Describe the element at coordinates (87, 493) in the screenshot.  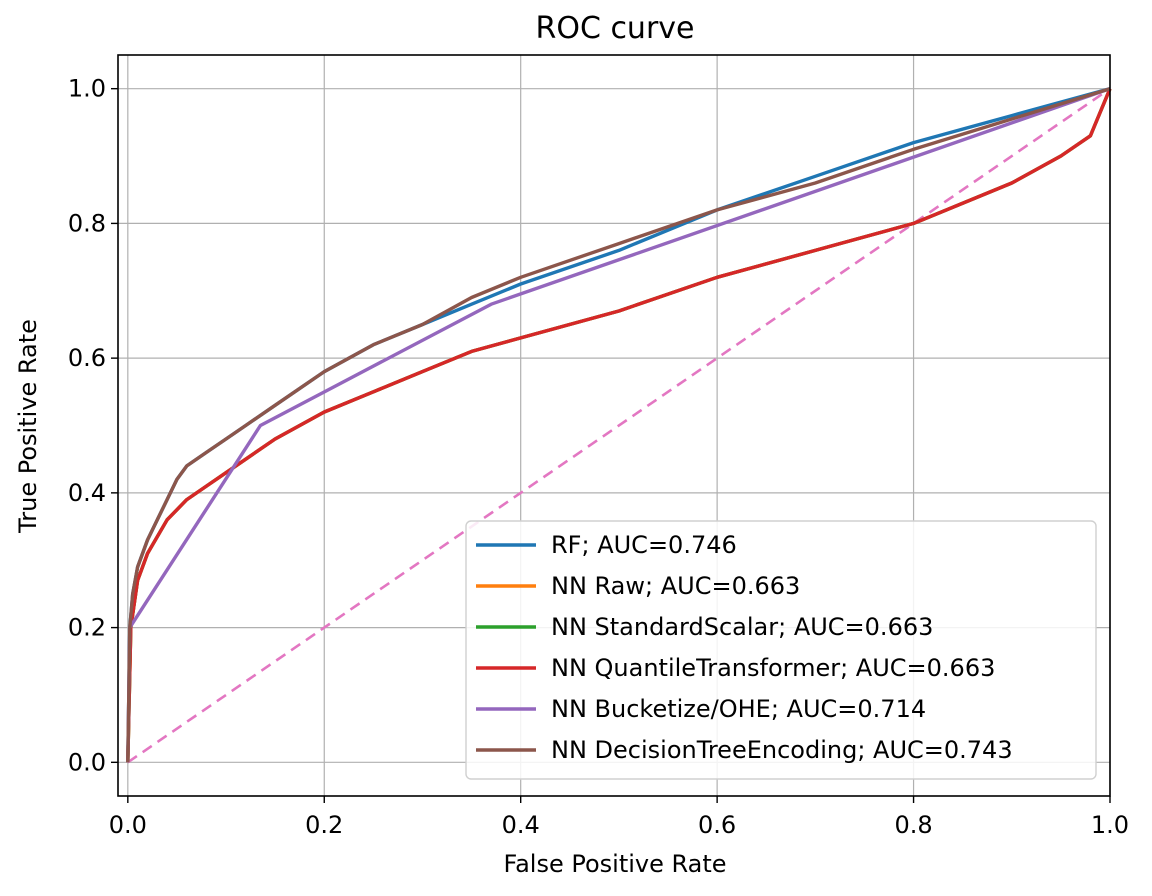
I see `y-tick-label: 0.4` at that location.